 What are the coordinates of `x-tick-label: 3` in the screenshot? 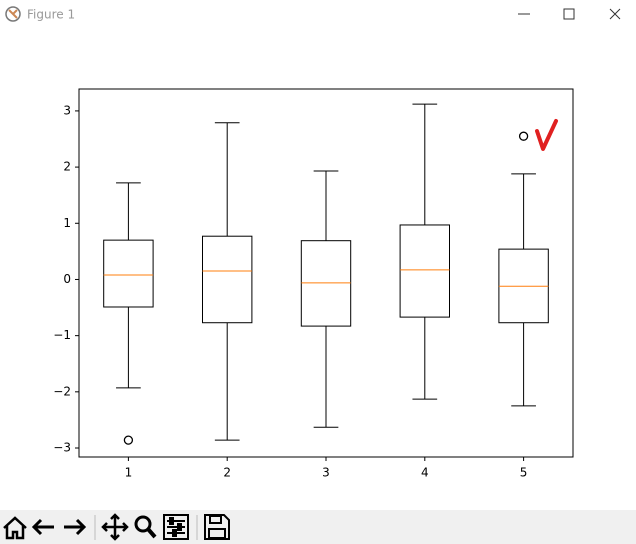 It's located at (326, 473).